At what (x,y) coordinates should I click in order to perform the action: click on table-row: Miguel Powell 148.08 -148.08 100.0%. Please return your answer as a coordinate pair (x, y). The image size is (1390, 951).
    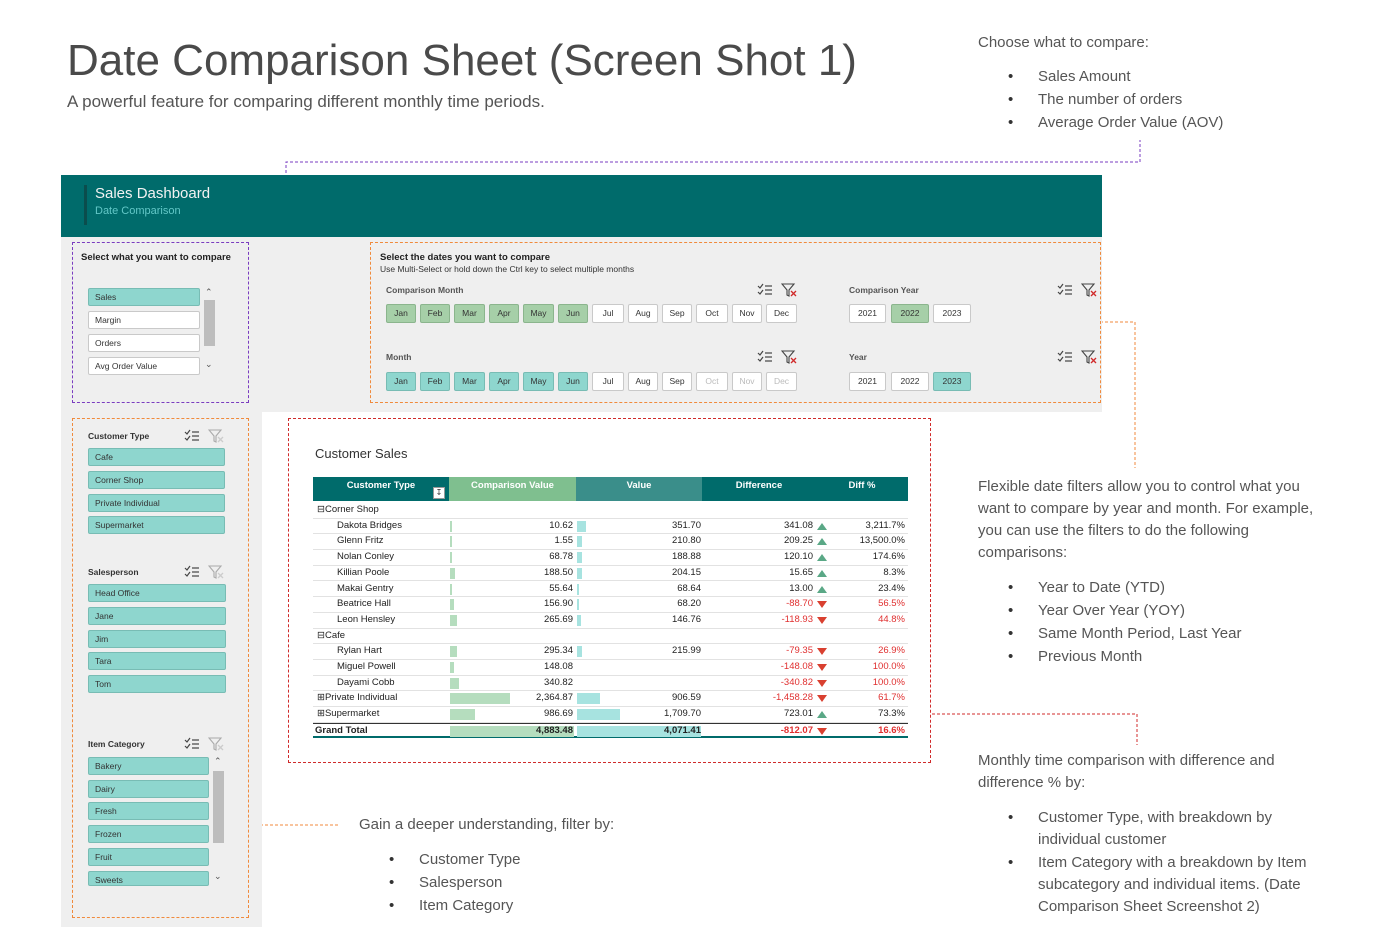
    Looking at the image, I should click on (610, 668).